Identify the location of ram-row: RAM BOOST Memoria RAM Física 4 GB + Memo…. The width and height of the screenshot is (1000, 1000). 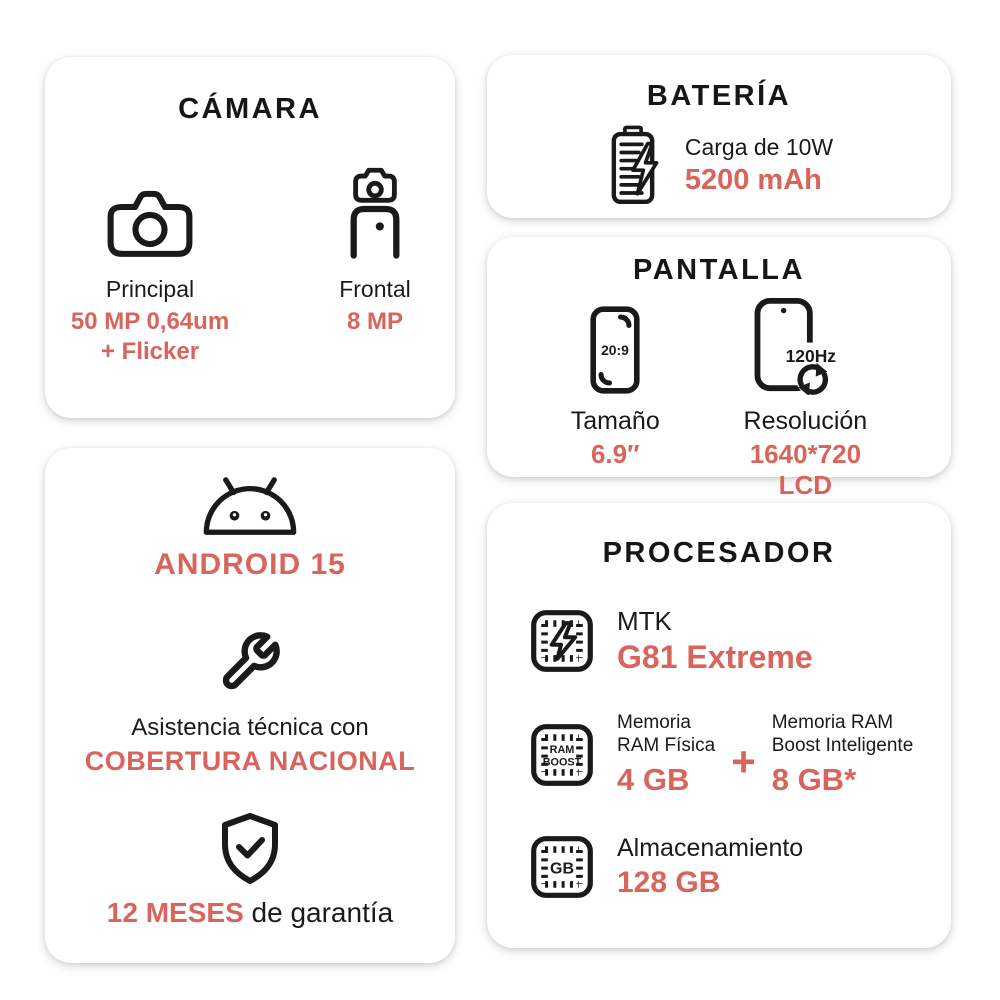
(733, 755).